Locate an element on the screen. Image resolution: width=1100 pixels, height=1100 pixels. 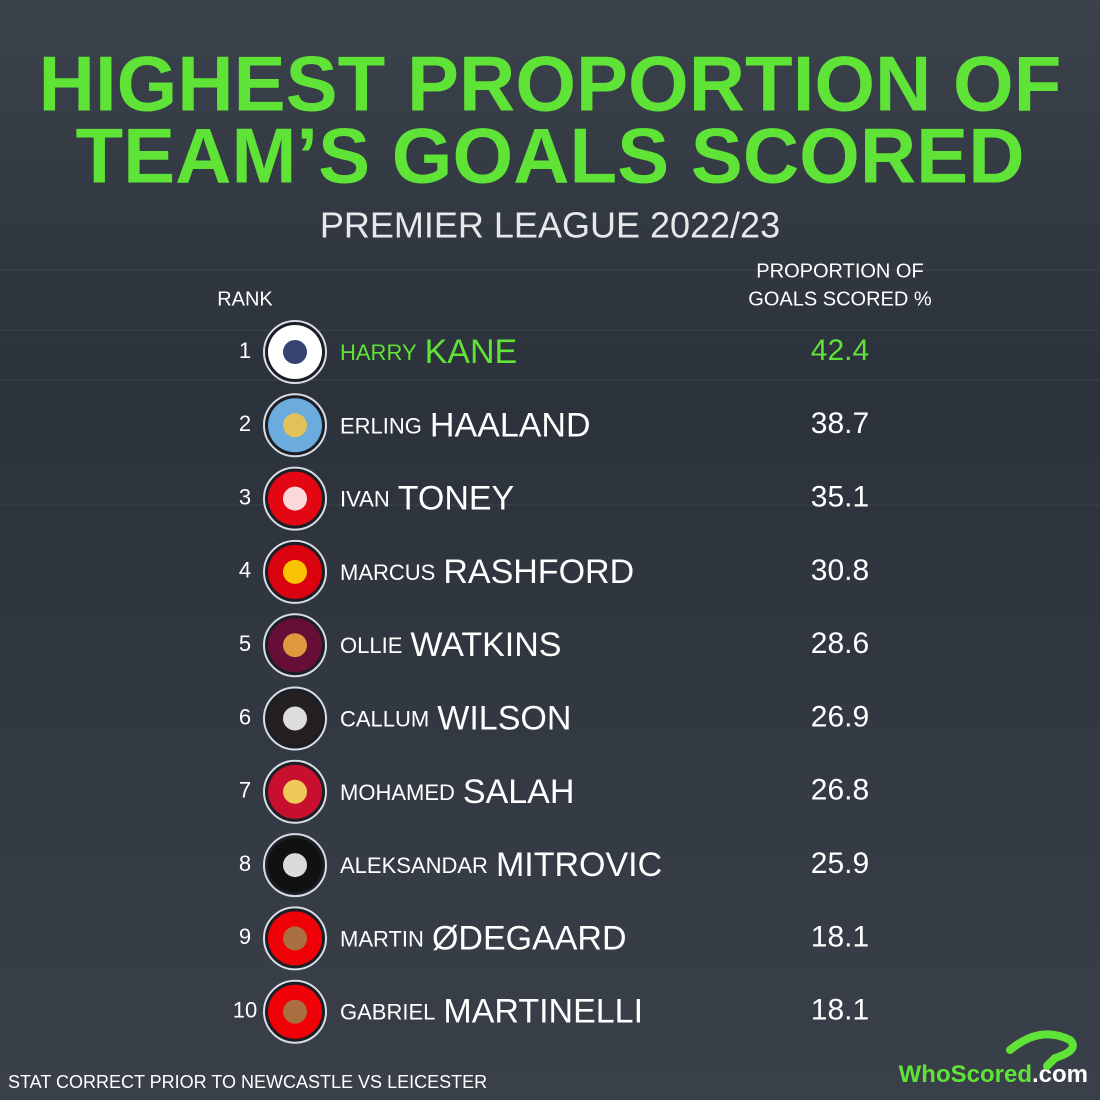
rank: 9 is located at coordinates (245, 936).